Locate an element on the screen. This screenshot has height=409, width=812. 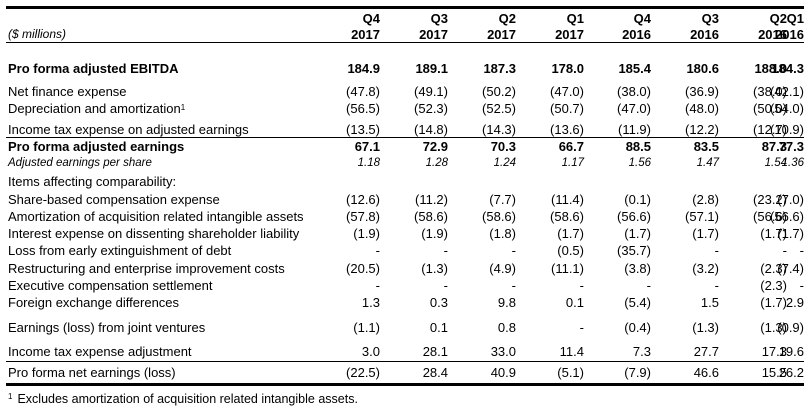
table-cell: 188.0 is located at coordinates (770, 68).